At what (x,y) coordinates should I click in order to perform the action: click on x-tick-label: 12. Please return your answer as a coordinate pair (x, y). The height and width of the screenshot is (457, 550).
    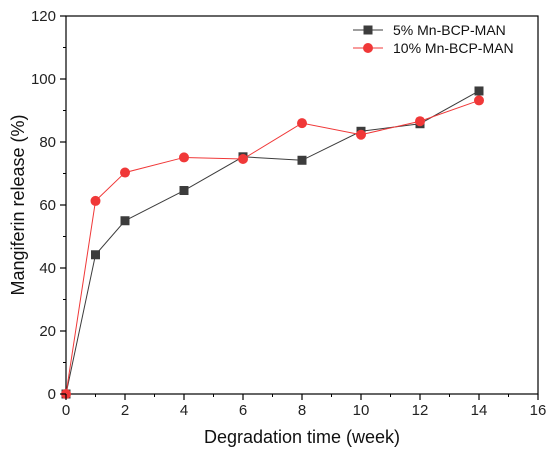
    Looking at the image, I should click on (420, 410).